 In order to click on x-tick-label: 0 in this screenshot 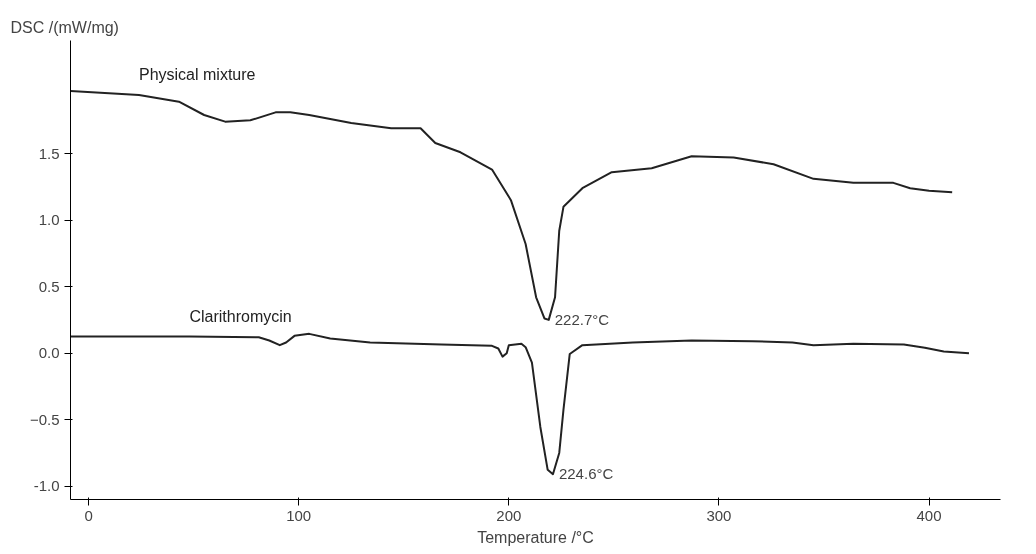, I will do `click(88, 515)`.